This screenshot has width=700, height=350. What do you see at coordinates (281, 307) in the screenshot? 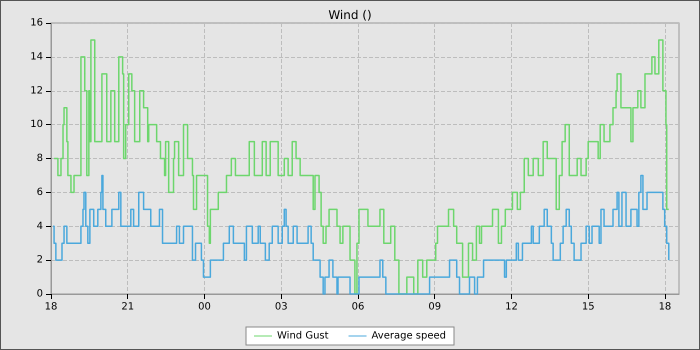
I see `x-tick-label: 03` at bounding box center [281, 307].